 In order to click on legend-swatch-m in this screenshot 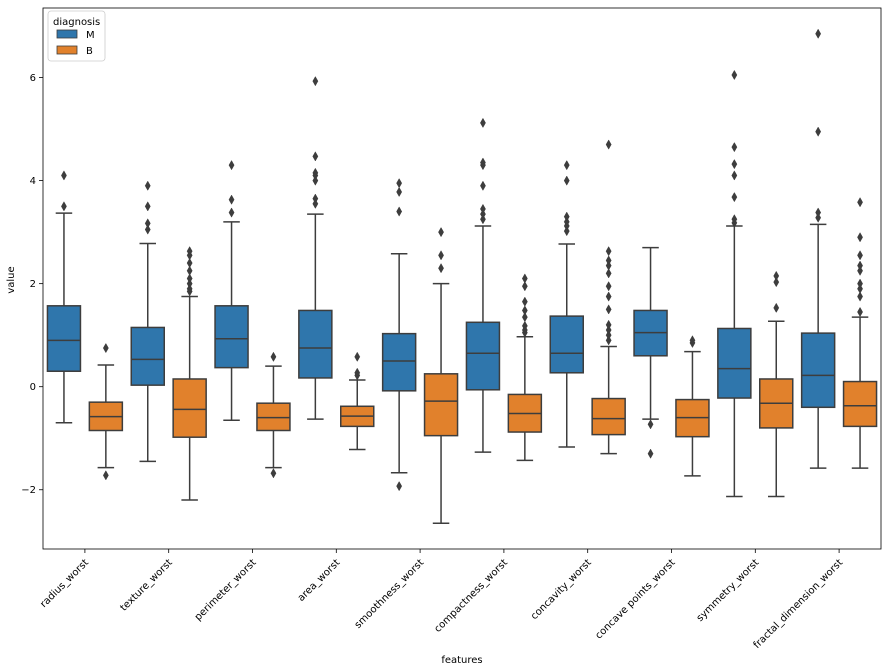, I will do `click(67, 34)`.